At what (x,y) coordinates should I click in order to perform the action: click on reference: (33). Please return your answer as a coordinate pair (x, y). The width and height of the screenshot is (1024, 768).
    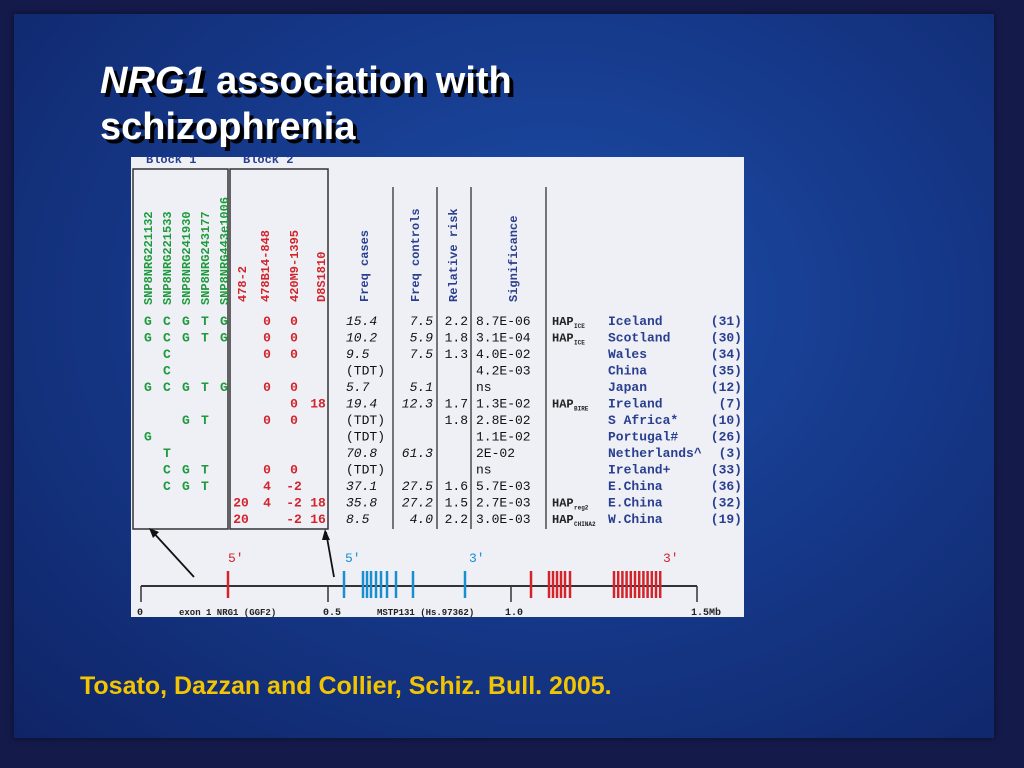
    Looking at the image, I should click on (726, 470).